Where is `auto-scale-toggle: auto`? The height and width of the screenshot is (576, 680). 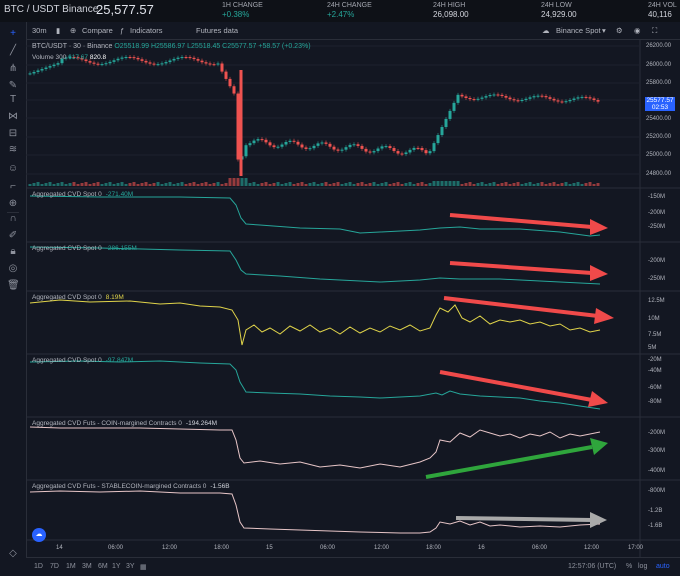
auto-scale-toggle: auto is located at coordinates (663, 566).